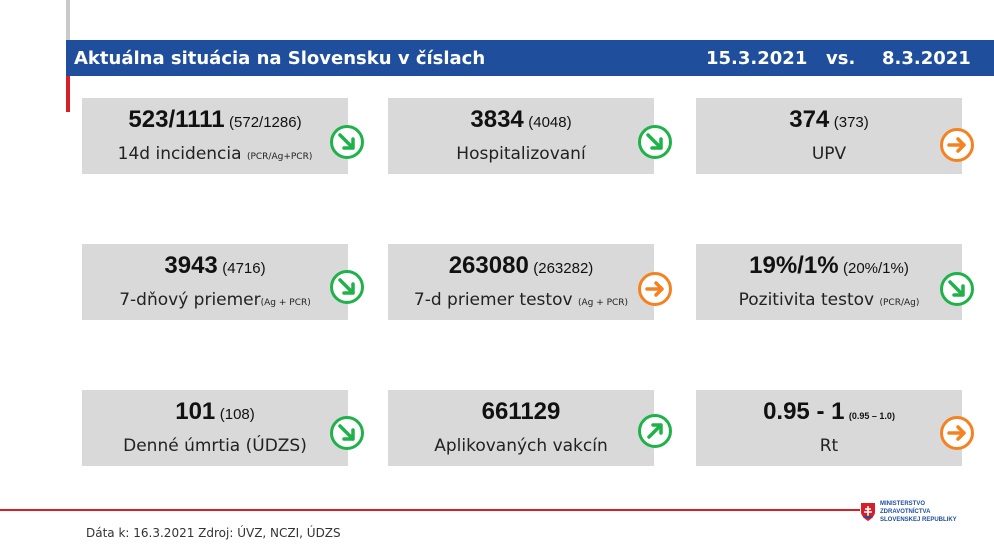 This screenshot has width=994, height=556. I want to click on card-hospitalized: 3834 (4048) Hospitalizovaní, so click(521, 136).